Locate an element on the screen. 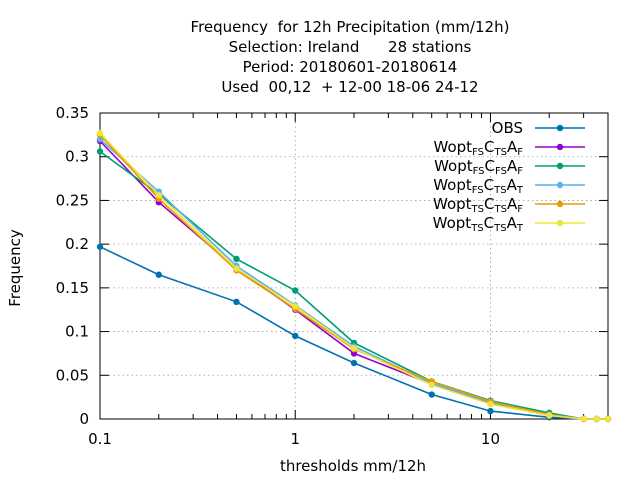 This screenshot has width=640, height=480. y-tick-label: 0.05 is located at coordinates (72, 375).